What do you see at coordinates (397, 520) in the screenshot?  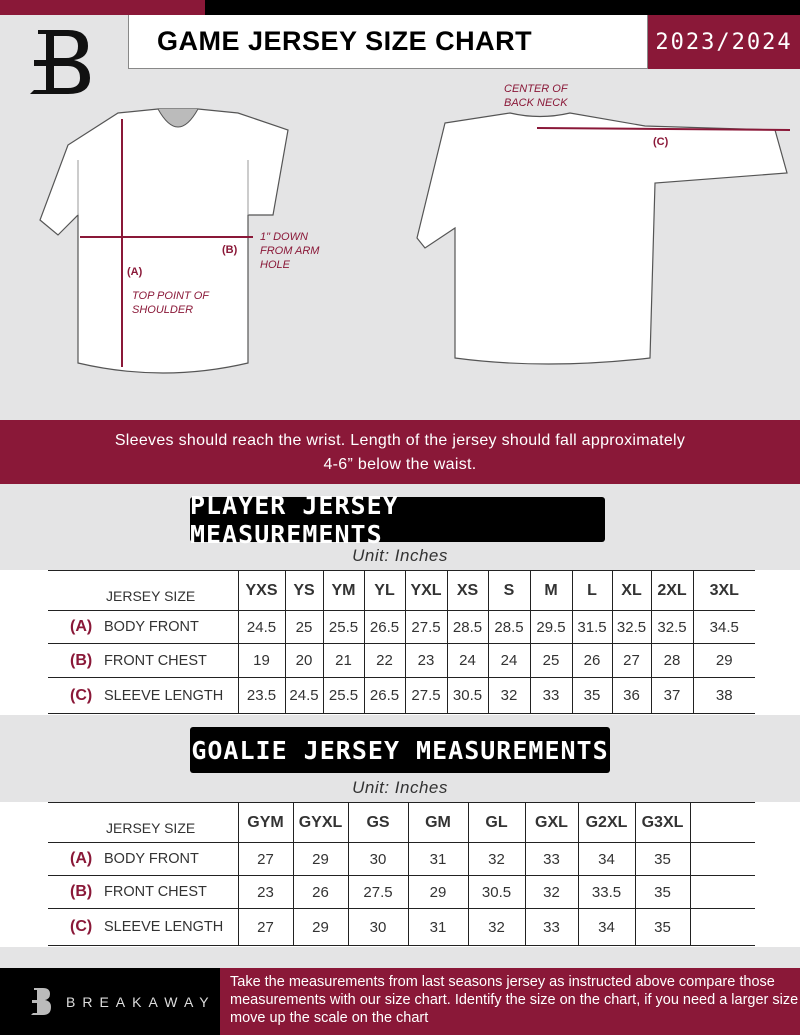 I see `player-section-title: PLAYER JERSEY MEASUREMENTS` at bounding box center [397, 520].